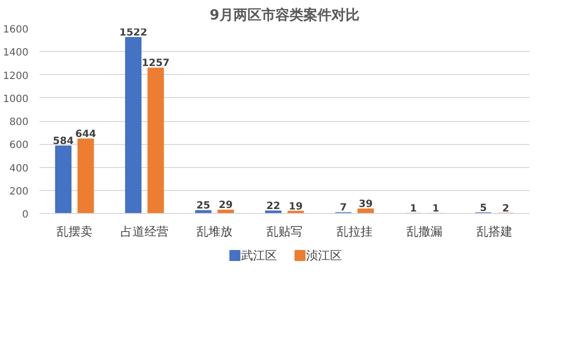 The width and height of the screenshot is (575, 337). I want to click on data-label: 39, so click(365, 204).